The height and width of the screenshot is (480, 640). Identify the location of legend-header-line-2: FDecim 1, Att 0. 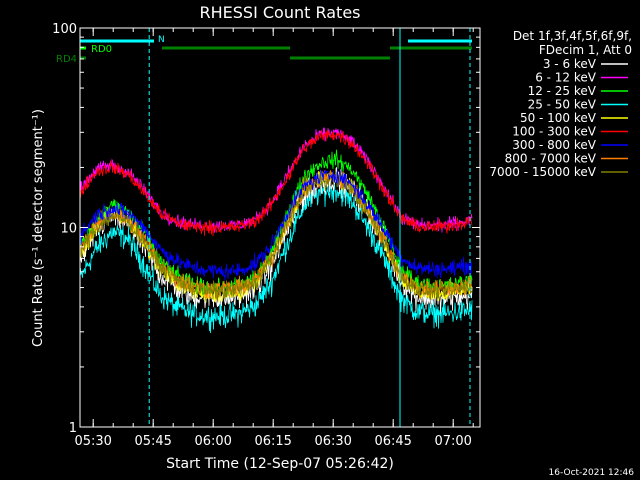
(585, 50).